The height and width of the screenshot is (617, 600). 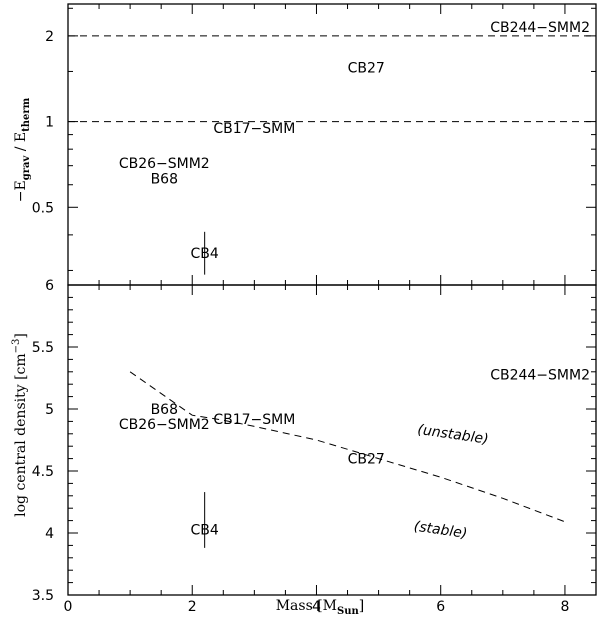 What do you see at coordinates (20, 425) in the screenshot?
I see `bottom-y-axis-label: log central density [cm−3]` at bounding box center [20, 425].